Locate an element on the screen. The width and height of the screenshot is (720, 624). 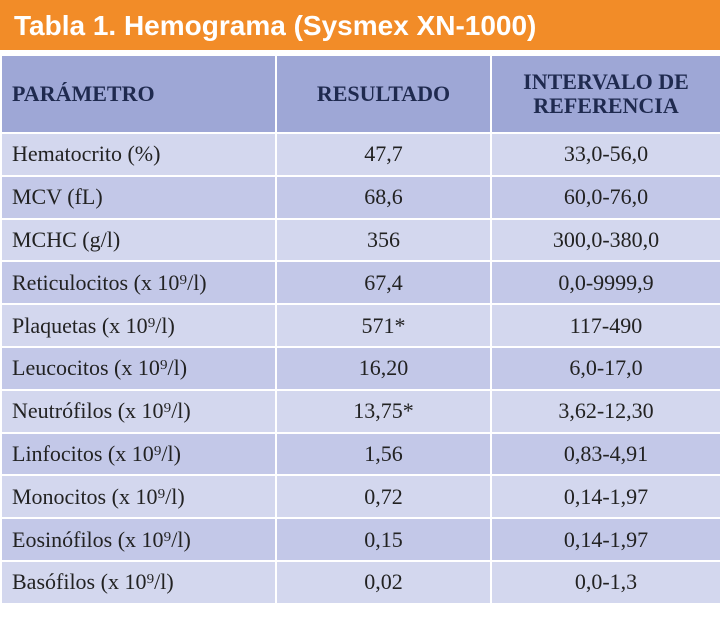
table-cell: Linfocitos (x 10⁹/l) is located at coordinates (138, 454).